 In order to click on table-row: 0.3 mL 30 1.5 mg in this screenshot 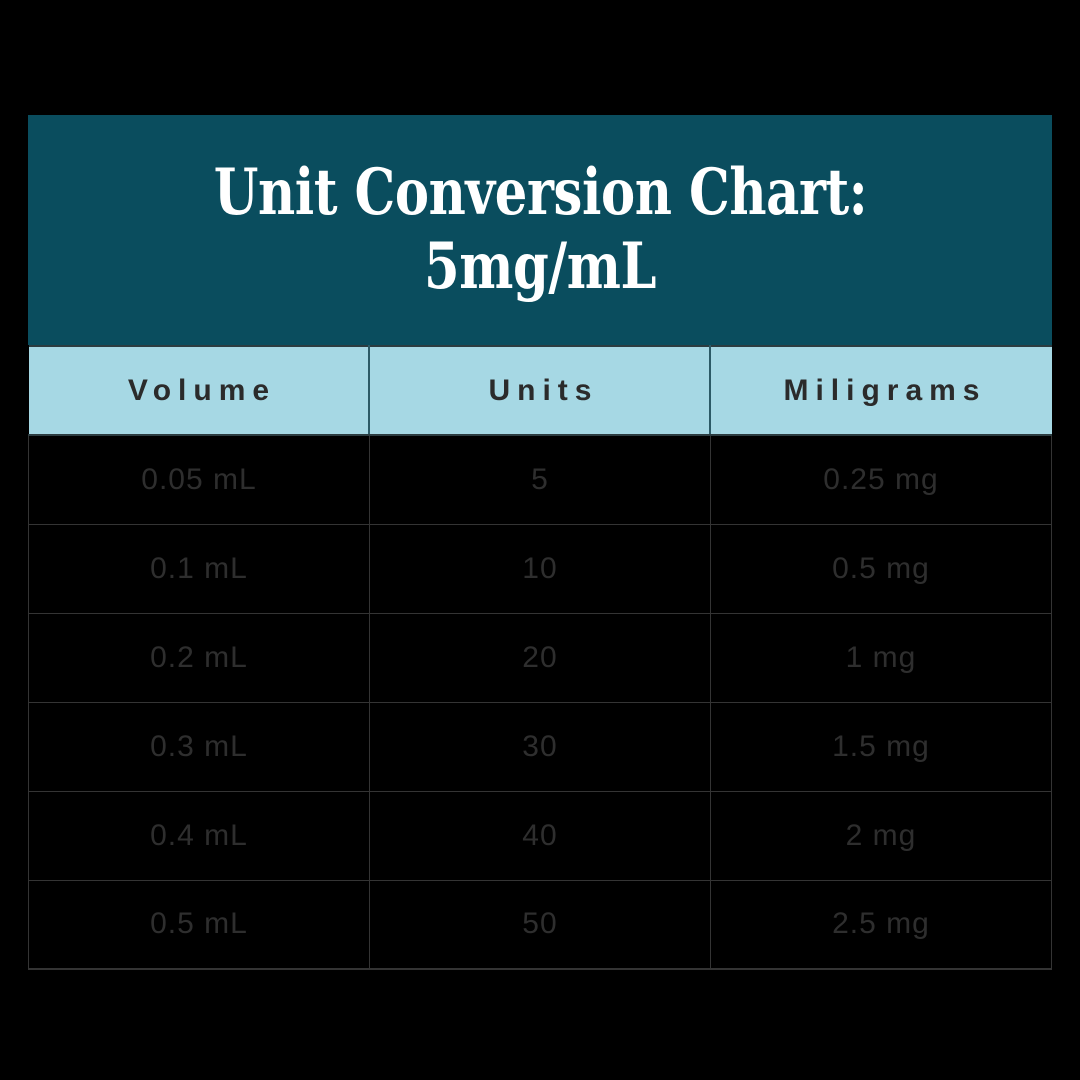, I will do `click(540, 746)`.